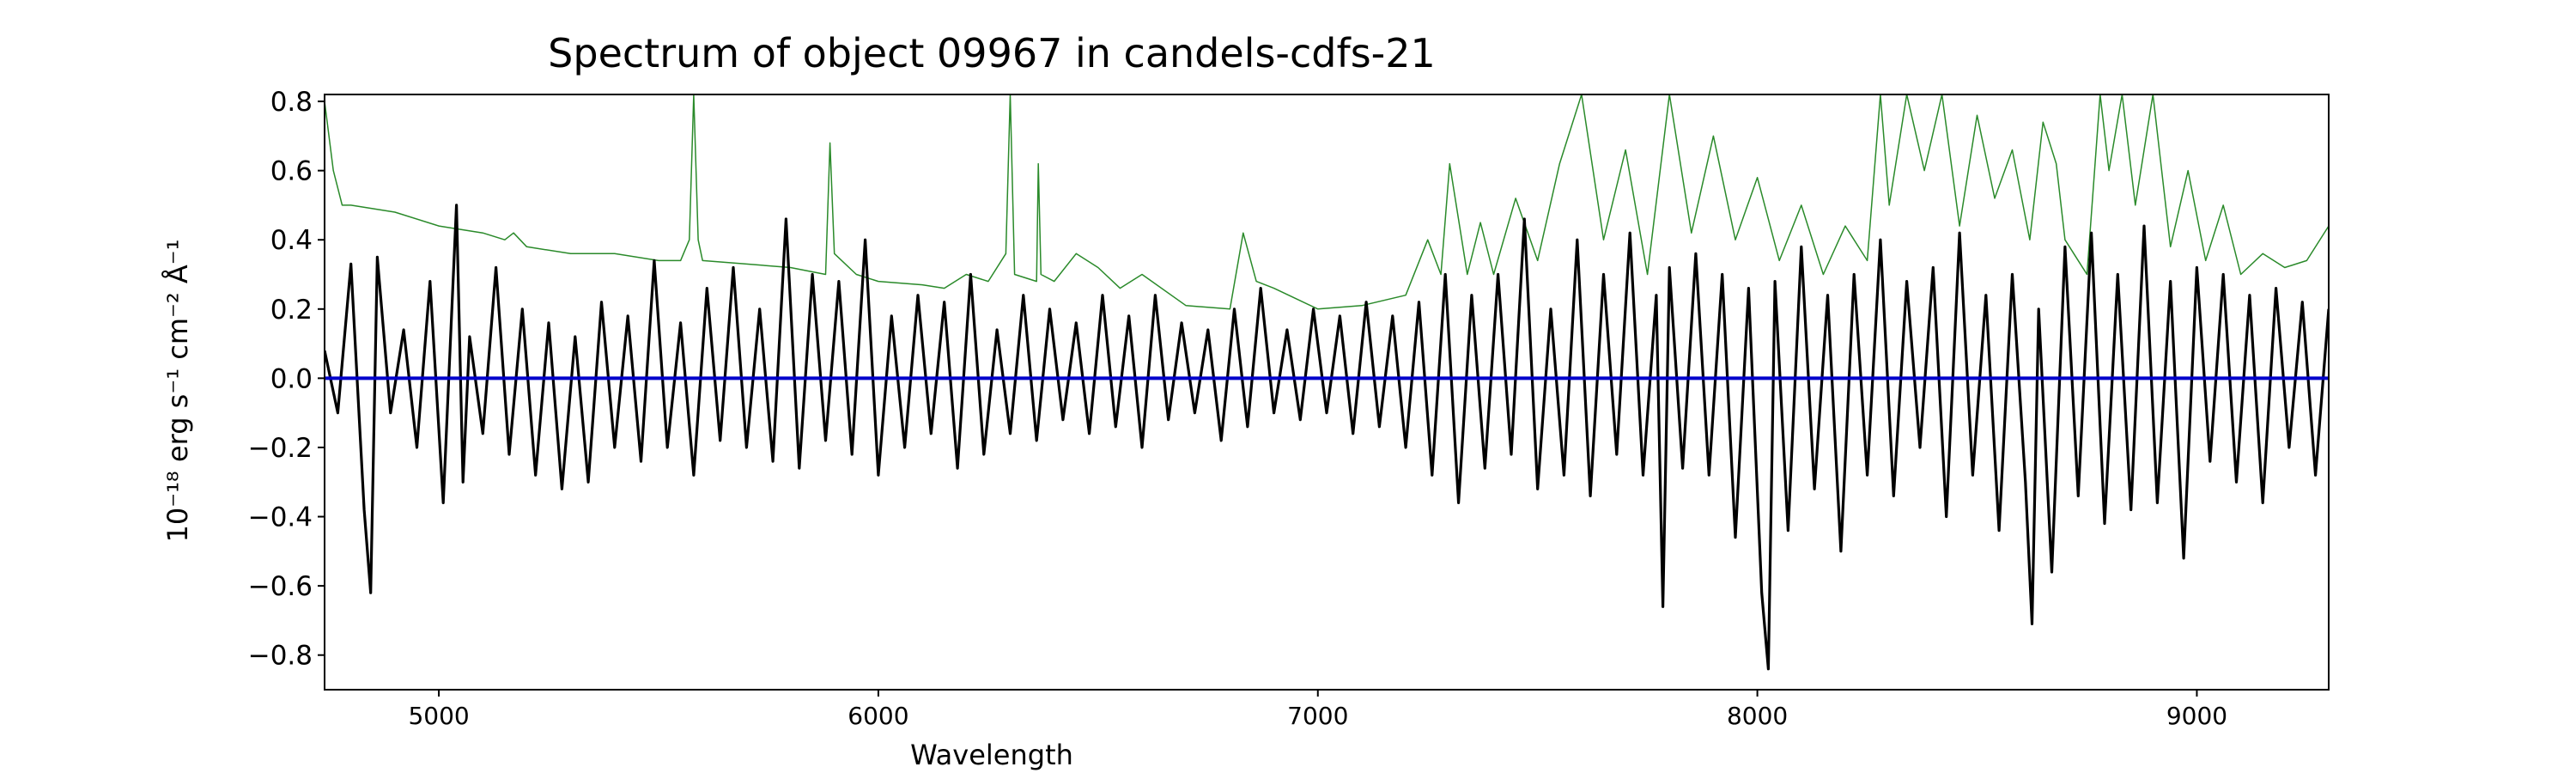 The image size is (2576, 773). Describe the element at coordinates (1758, 716) in the screenshot. I see `x-tick-label: 8000` at that location.